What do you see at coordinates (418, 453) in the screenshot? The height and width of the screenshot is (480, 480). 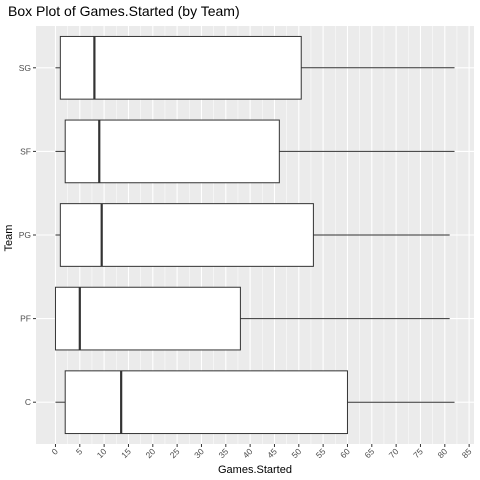 I see `x-tick-label: 75` at bounding box center [418, 453].